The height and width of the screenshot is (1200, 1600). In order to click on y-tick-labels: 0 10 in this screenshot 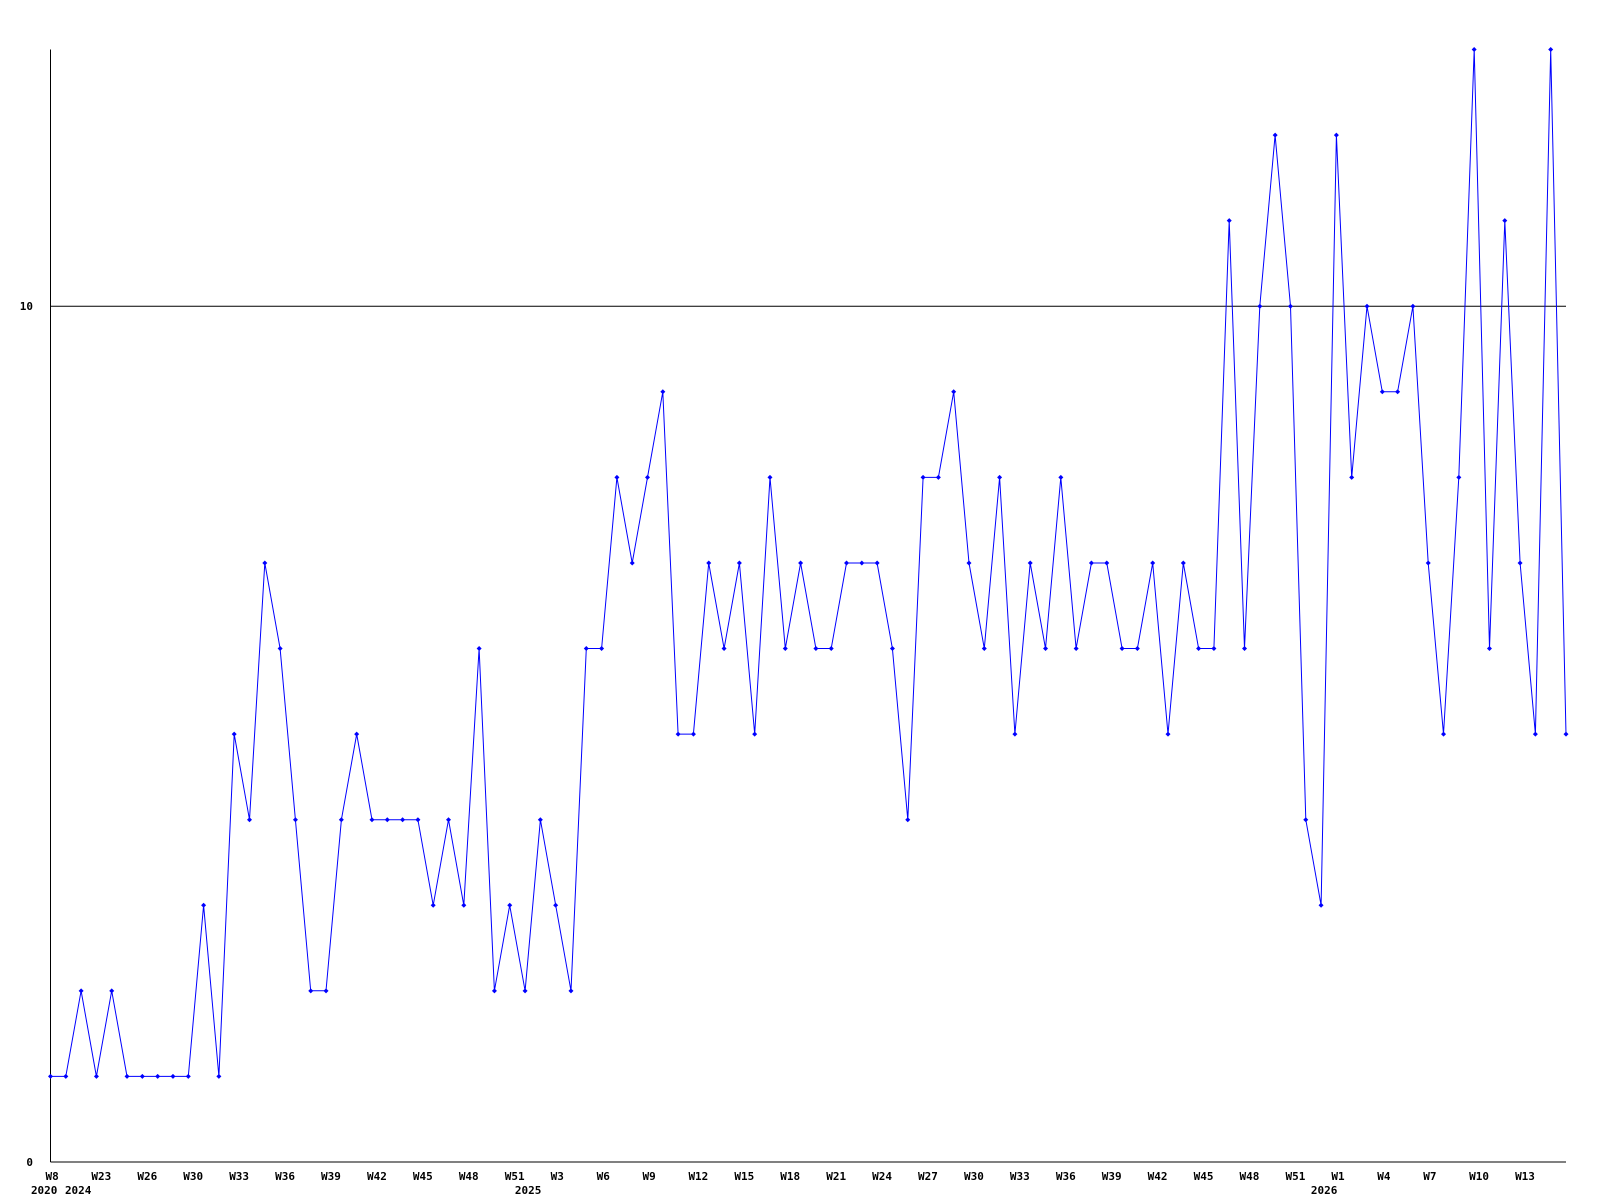, I will do `click(26, 734)`.